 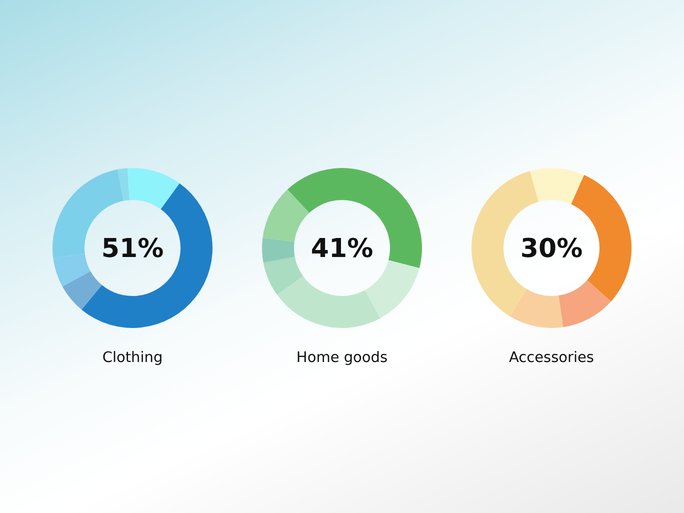 What do you see at coordinates (132, 358) in the screenshot?
I see `text: Clothing` at bounding box center [132, 358].